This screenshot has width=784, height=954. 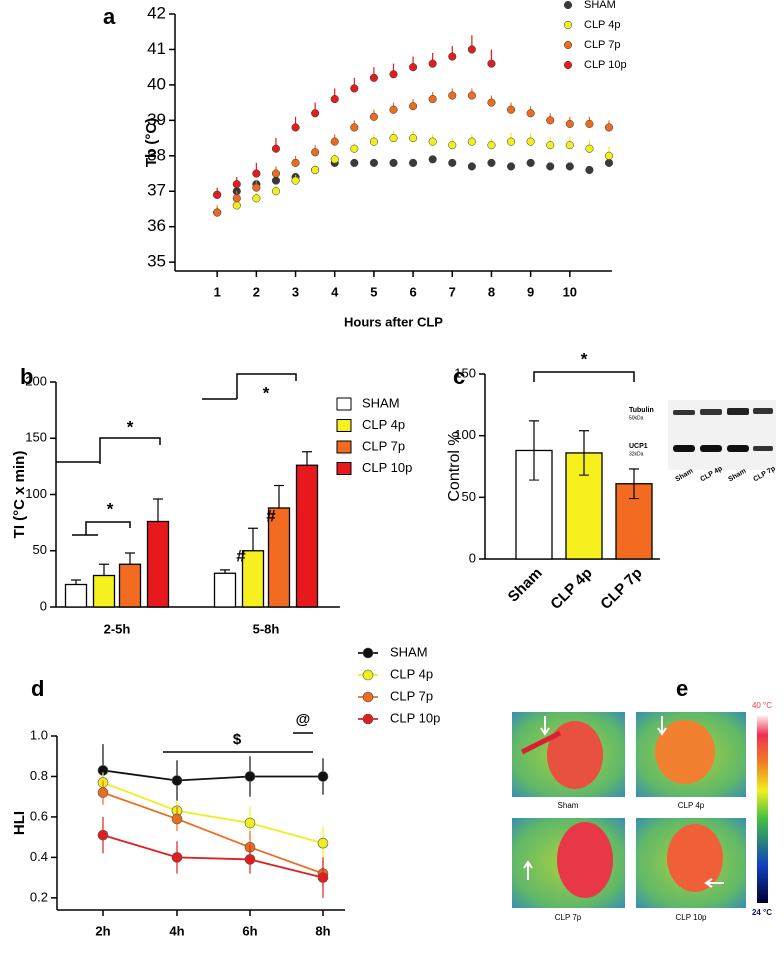 I want to click on x-tick-label: 4, so click(x=335, y=291).